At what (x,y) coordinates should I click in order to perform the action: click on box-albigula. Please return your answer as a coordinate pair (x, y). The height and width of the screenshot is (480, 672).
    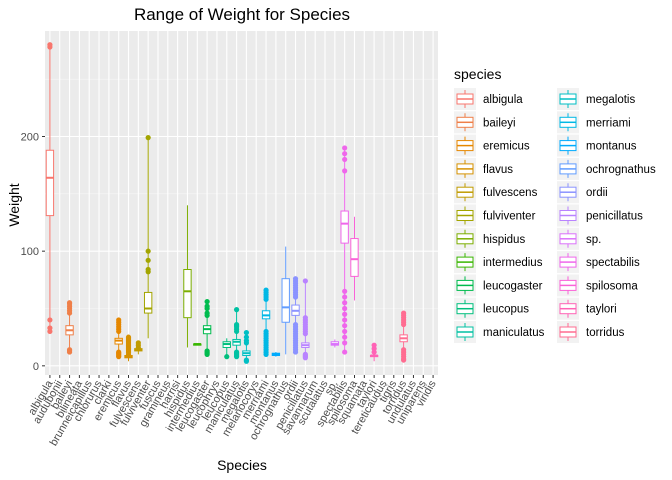
    Looking at the image, I should click on (50, 188).